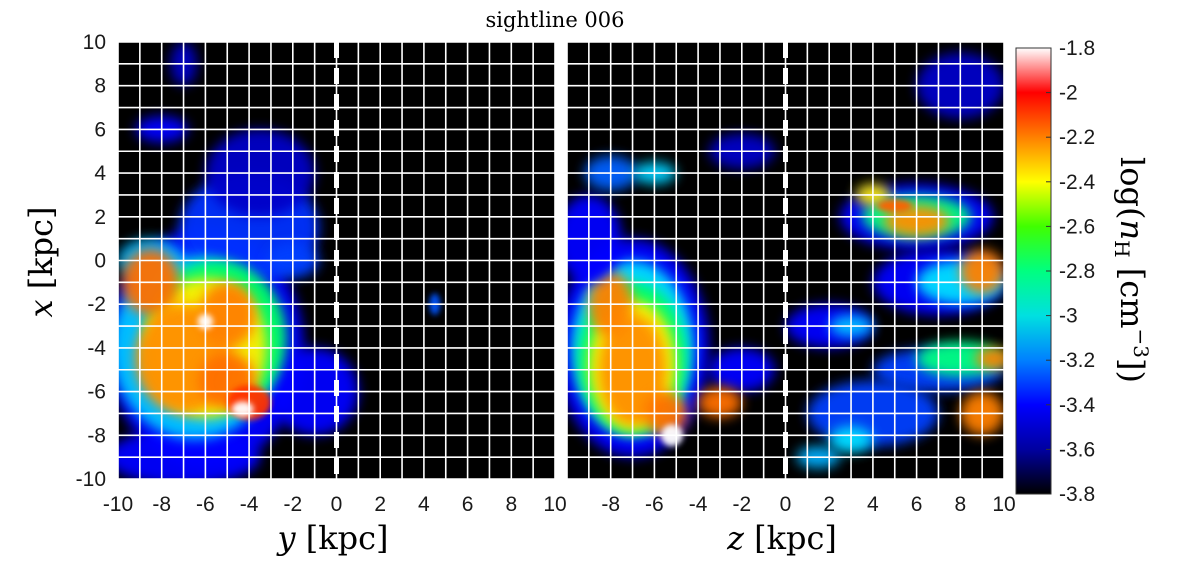  What do you see at coordinates (41, 262) in the screenshot?
I see `left-y-axis-label: x [kpc]` at bounding box center [41, 262].